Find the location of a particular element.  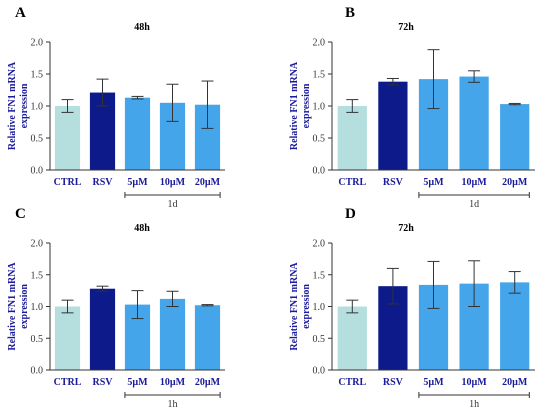

panel-label: D is located at coordinates (350, 214).